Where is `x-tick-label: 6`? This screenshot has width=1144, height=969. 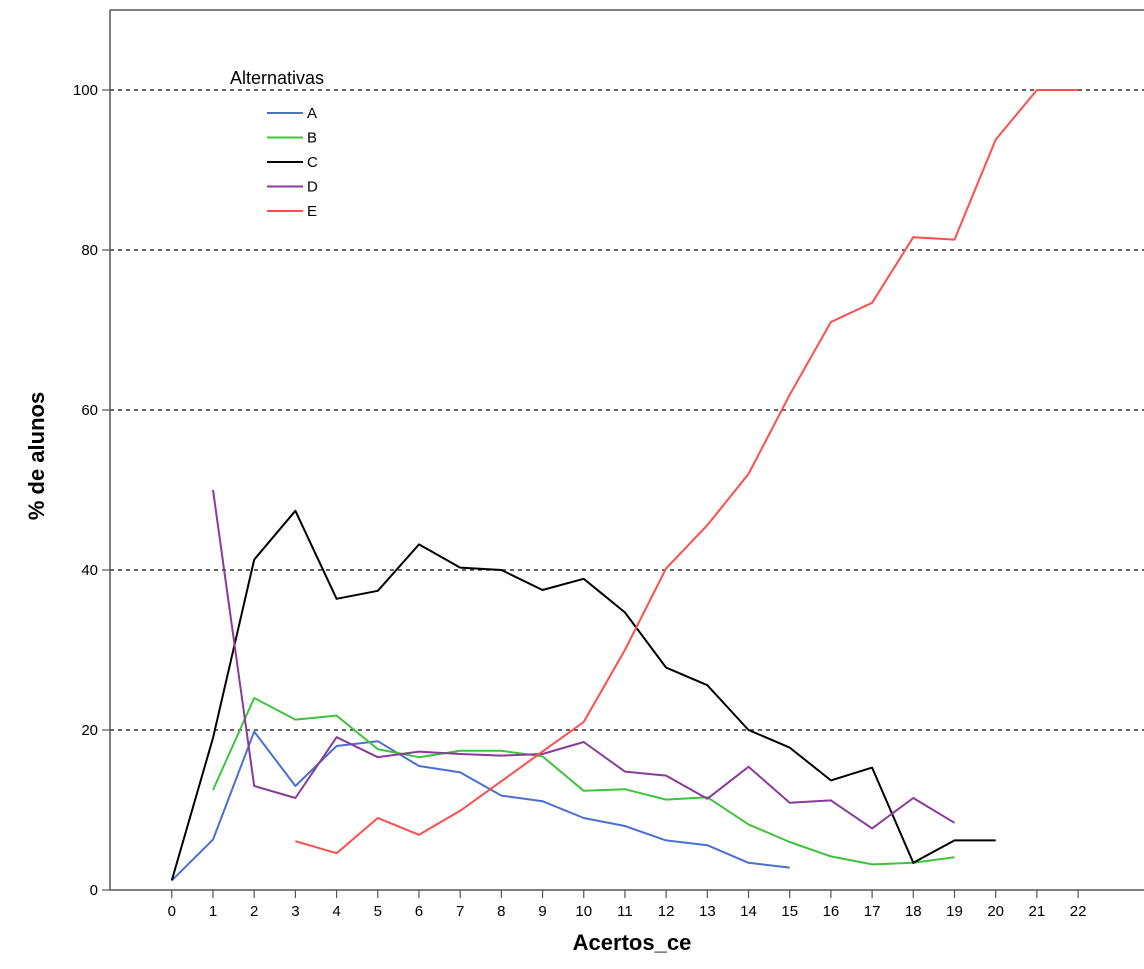 x-tick-label: 6 is located at coordinates (419, 911).